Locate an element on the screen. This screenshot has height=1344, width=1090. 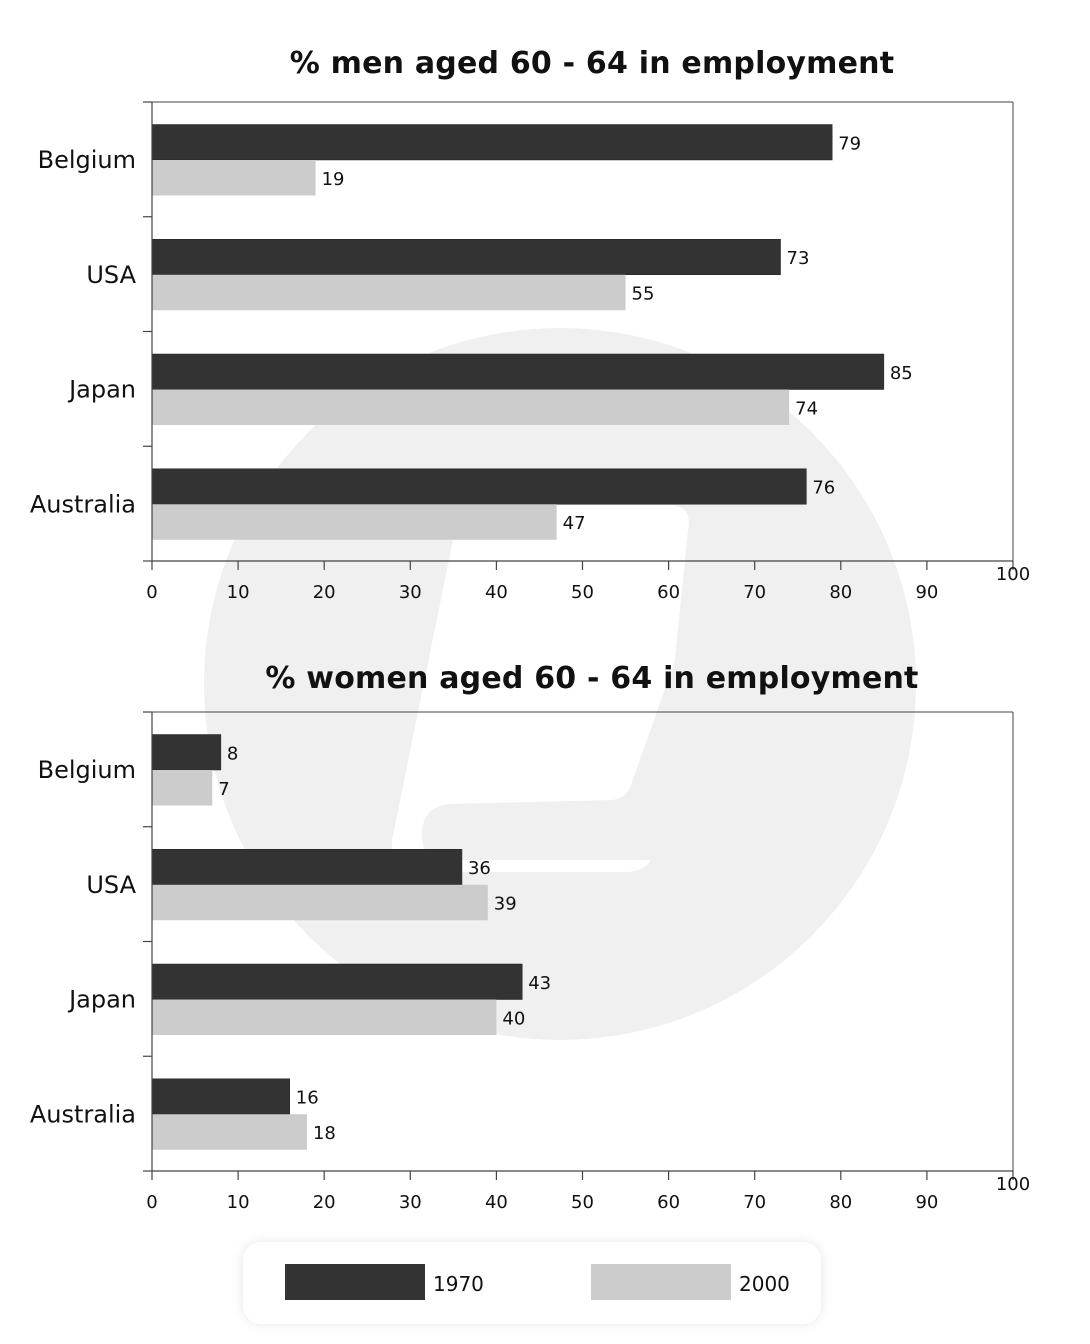
chart-title-men: % men aged 60 - 64 in employment is located at coordinates (592, 63).